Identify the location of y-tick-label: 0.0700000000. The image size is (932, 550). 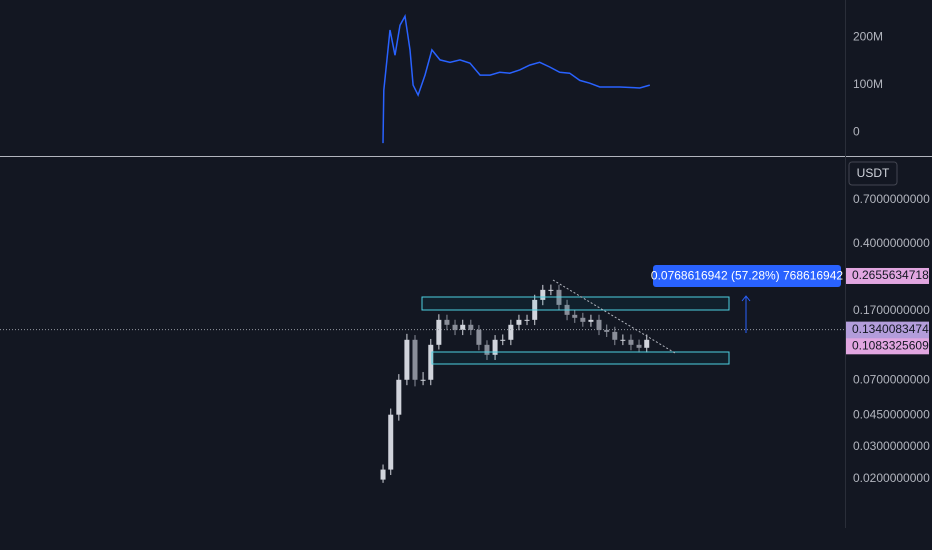
(891, 380).